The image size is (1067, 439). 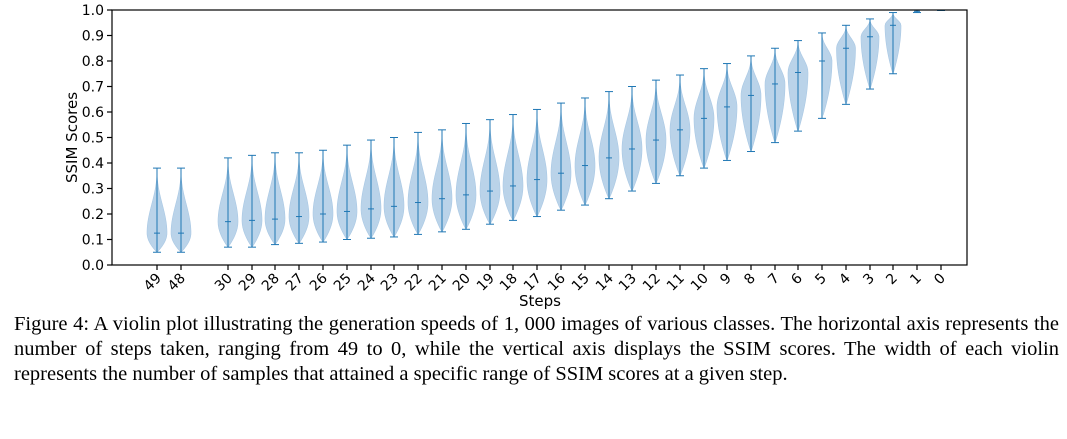 I want to click on x-tick-label: 21, so click(x=438, y=283).